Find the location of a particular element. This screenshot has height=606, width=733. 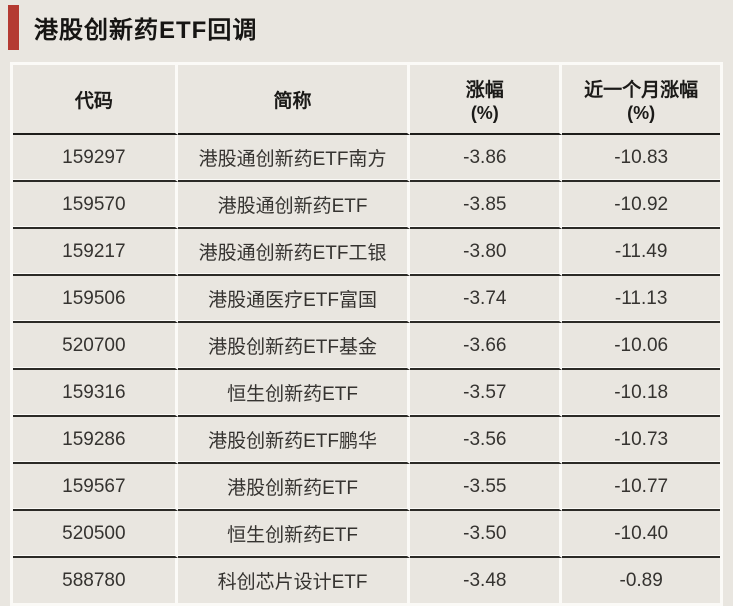

table-row: 159286 港股创新药ETF鹏华 -3.56 -10.73 is located at coordinates (366, 440).